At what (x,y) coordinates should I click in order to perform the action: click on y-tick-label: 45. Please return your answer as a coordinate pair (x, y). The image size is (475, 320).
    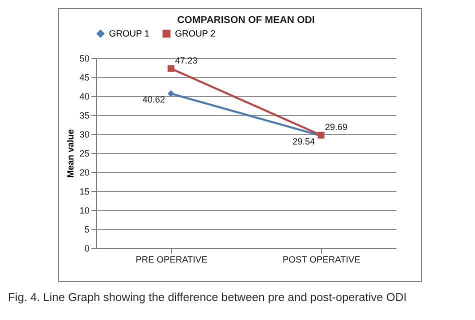
    Looking at the image, I should click on (84, 77).